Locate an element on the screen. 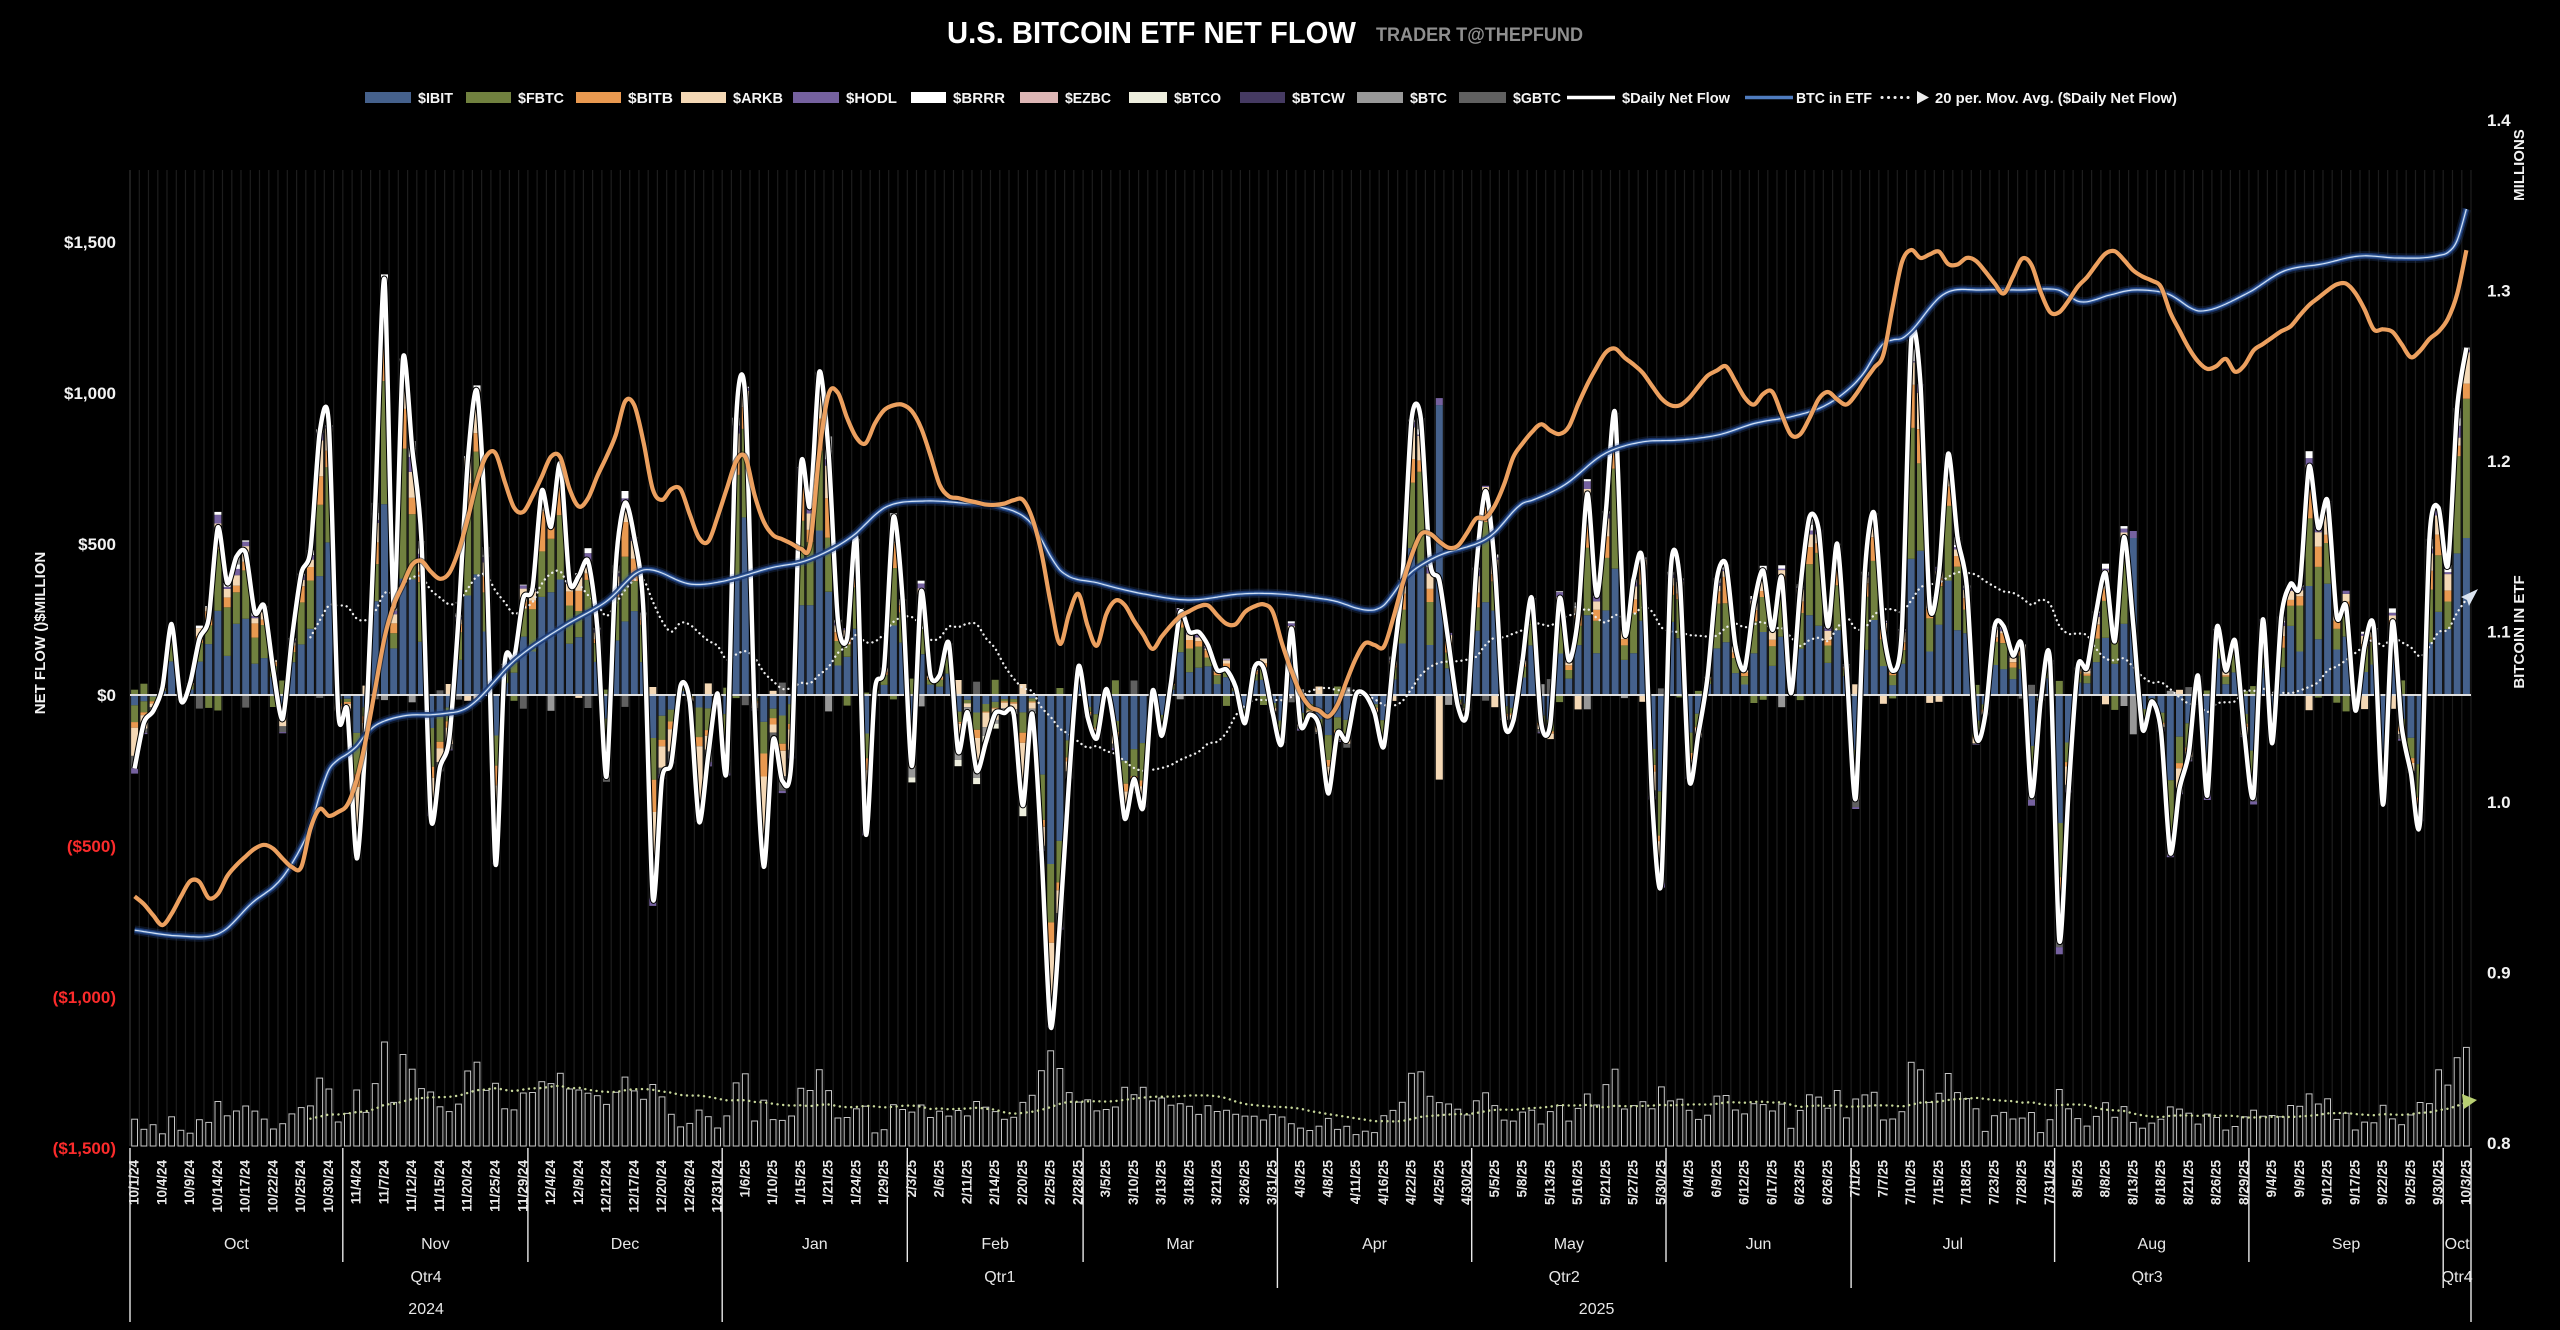 The width and height of the screenshot is (2560, 1330). svg-text: 4/8/25 is located at coordinates (1327, 1179).